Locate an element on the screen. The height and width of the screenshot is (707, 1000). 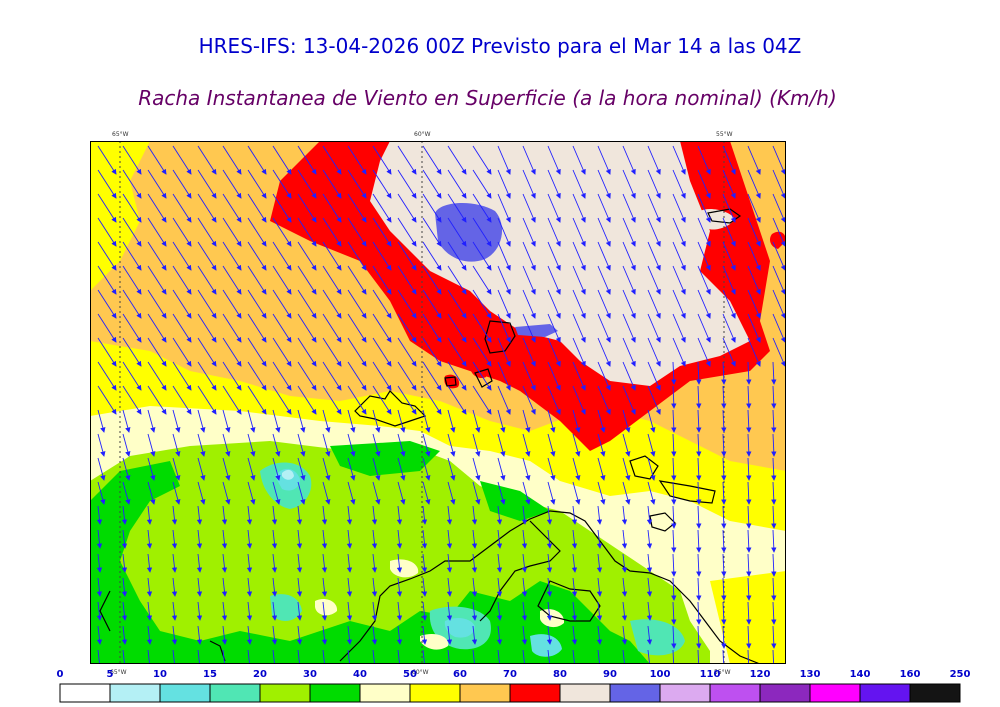
lon-label-55w: 55°W is located at coordinates (724, 134).